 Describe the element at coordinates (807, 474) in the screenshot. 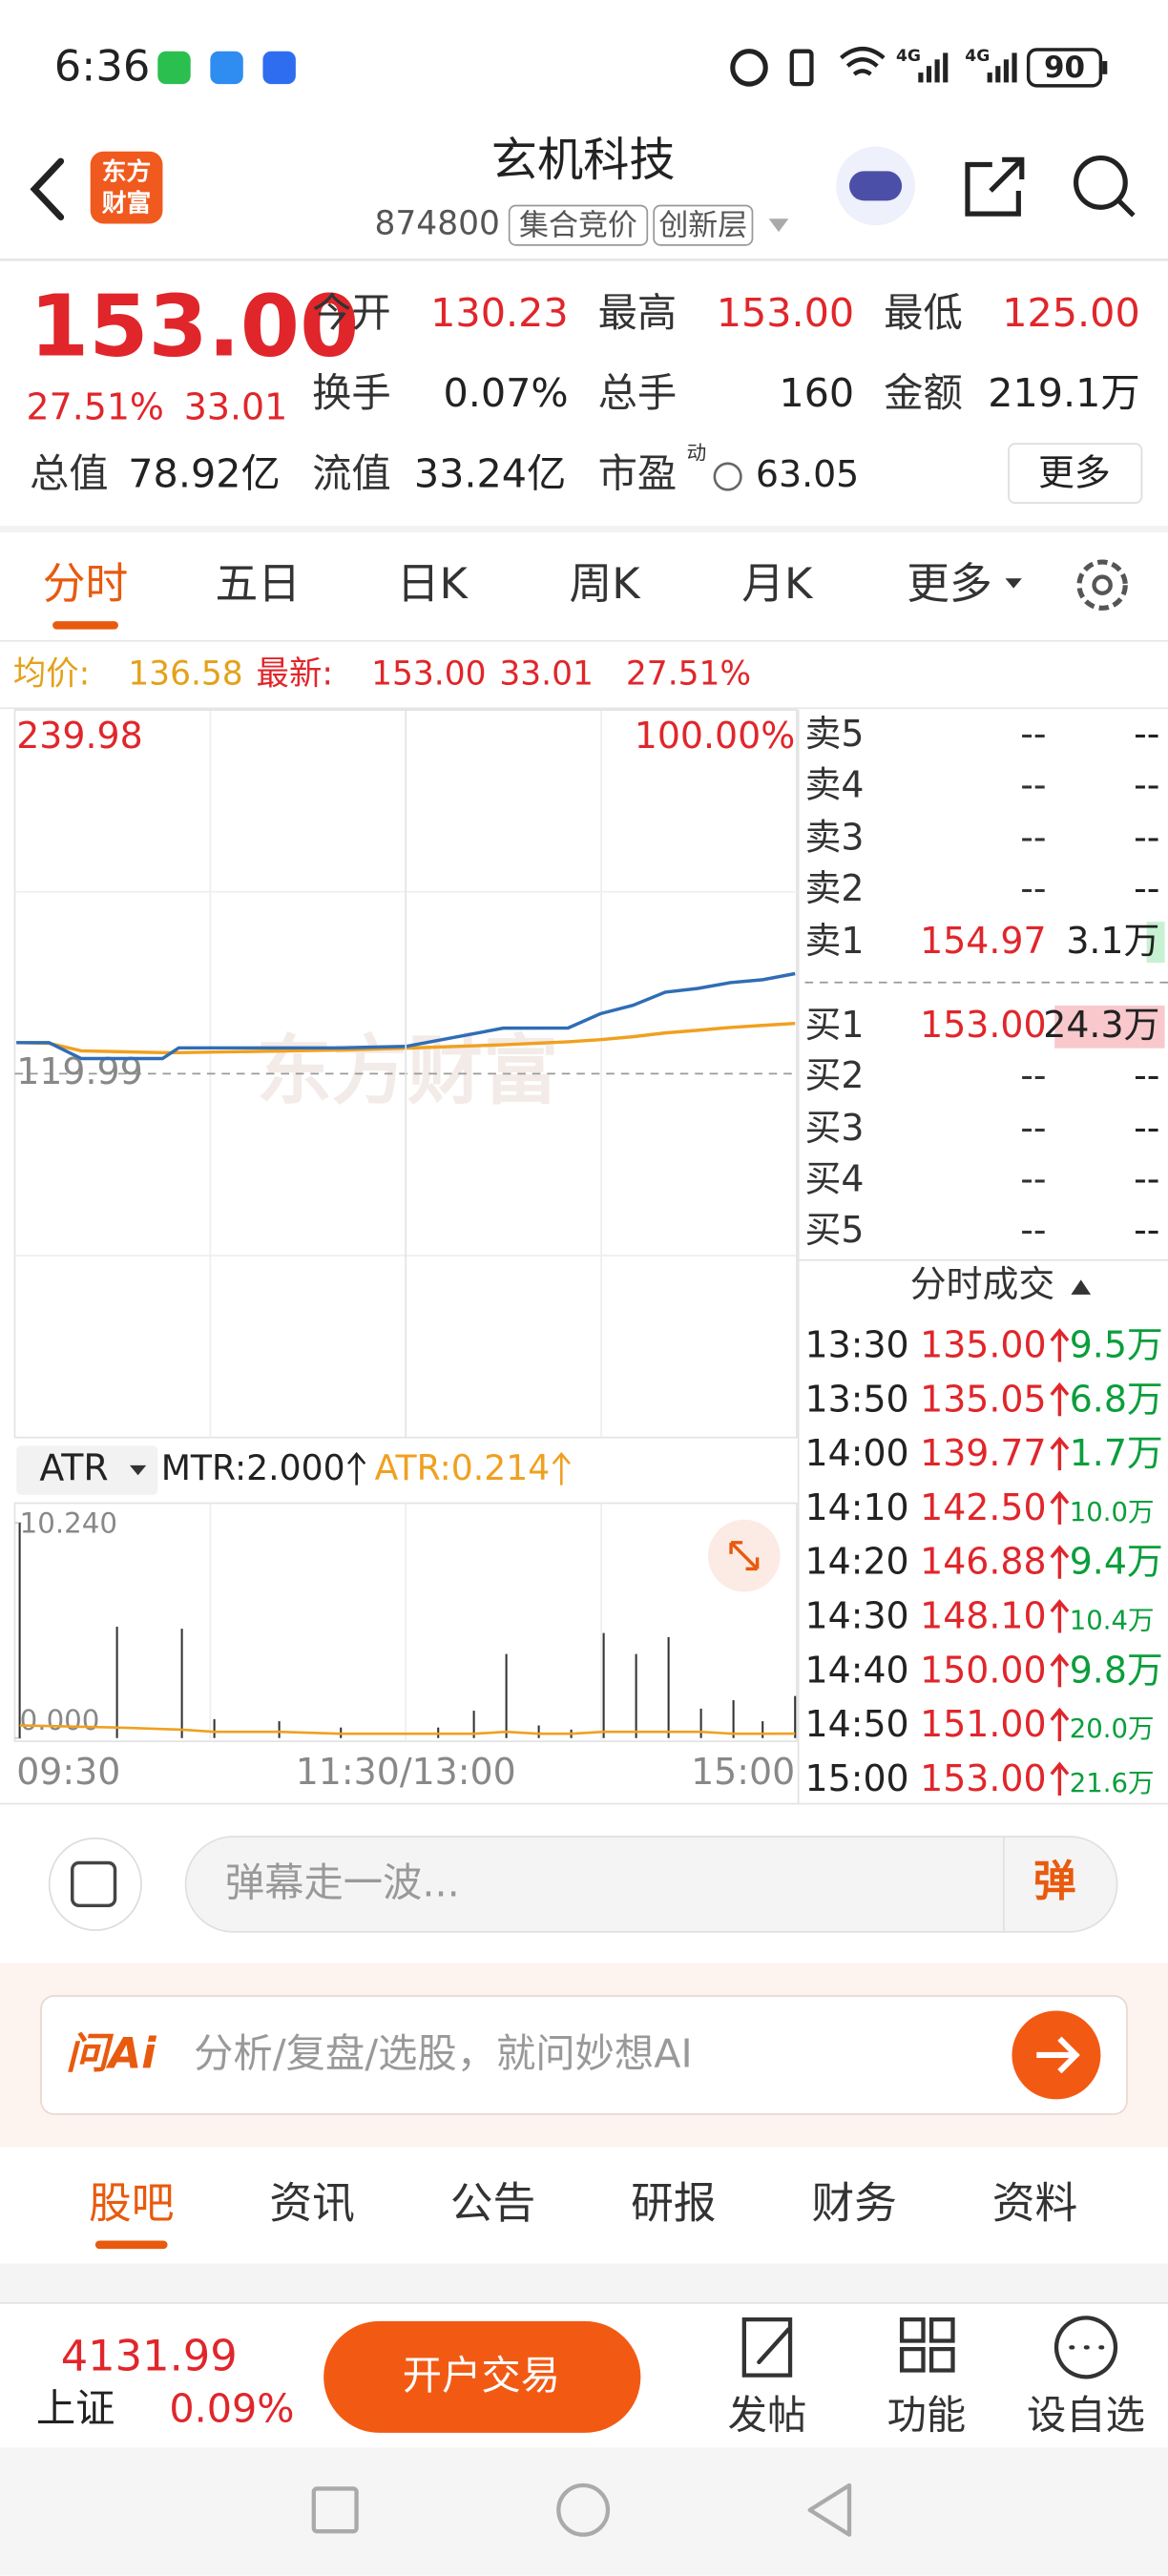

I see `stat-value: 63.05` at that location.